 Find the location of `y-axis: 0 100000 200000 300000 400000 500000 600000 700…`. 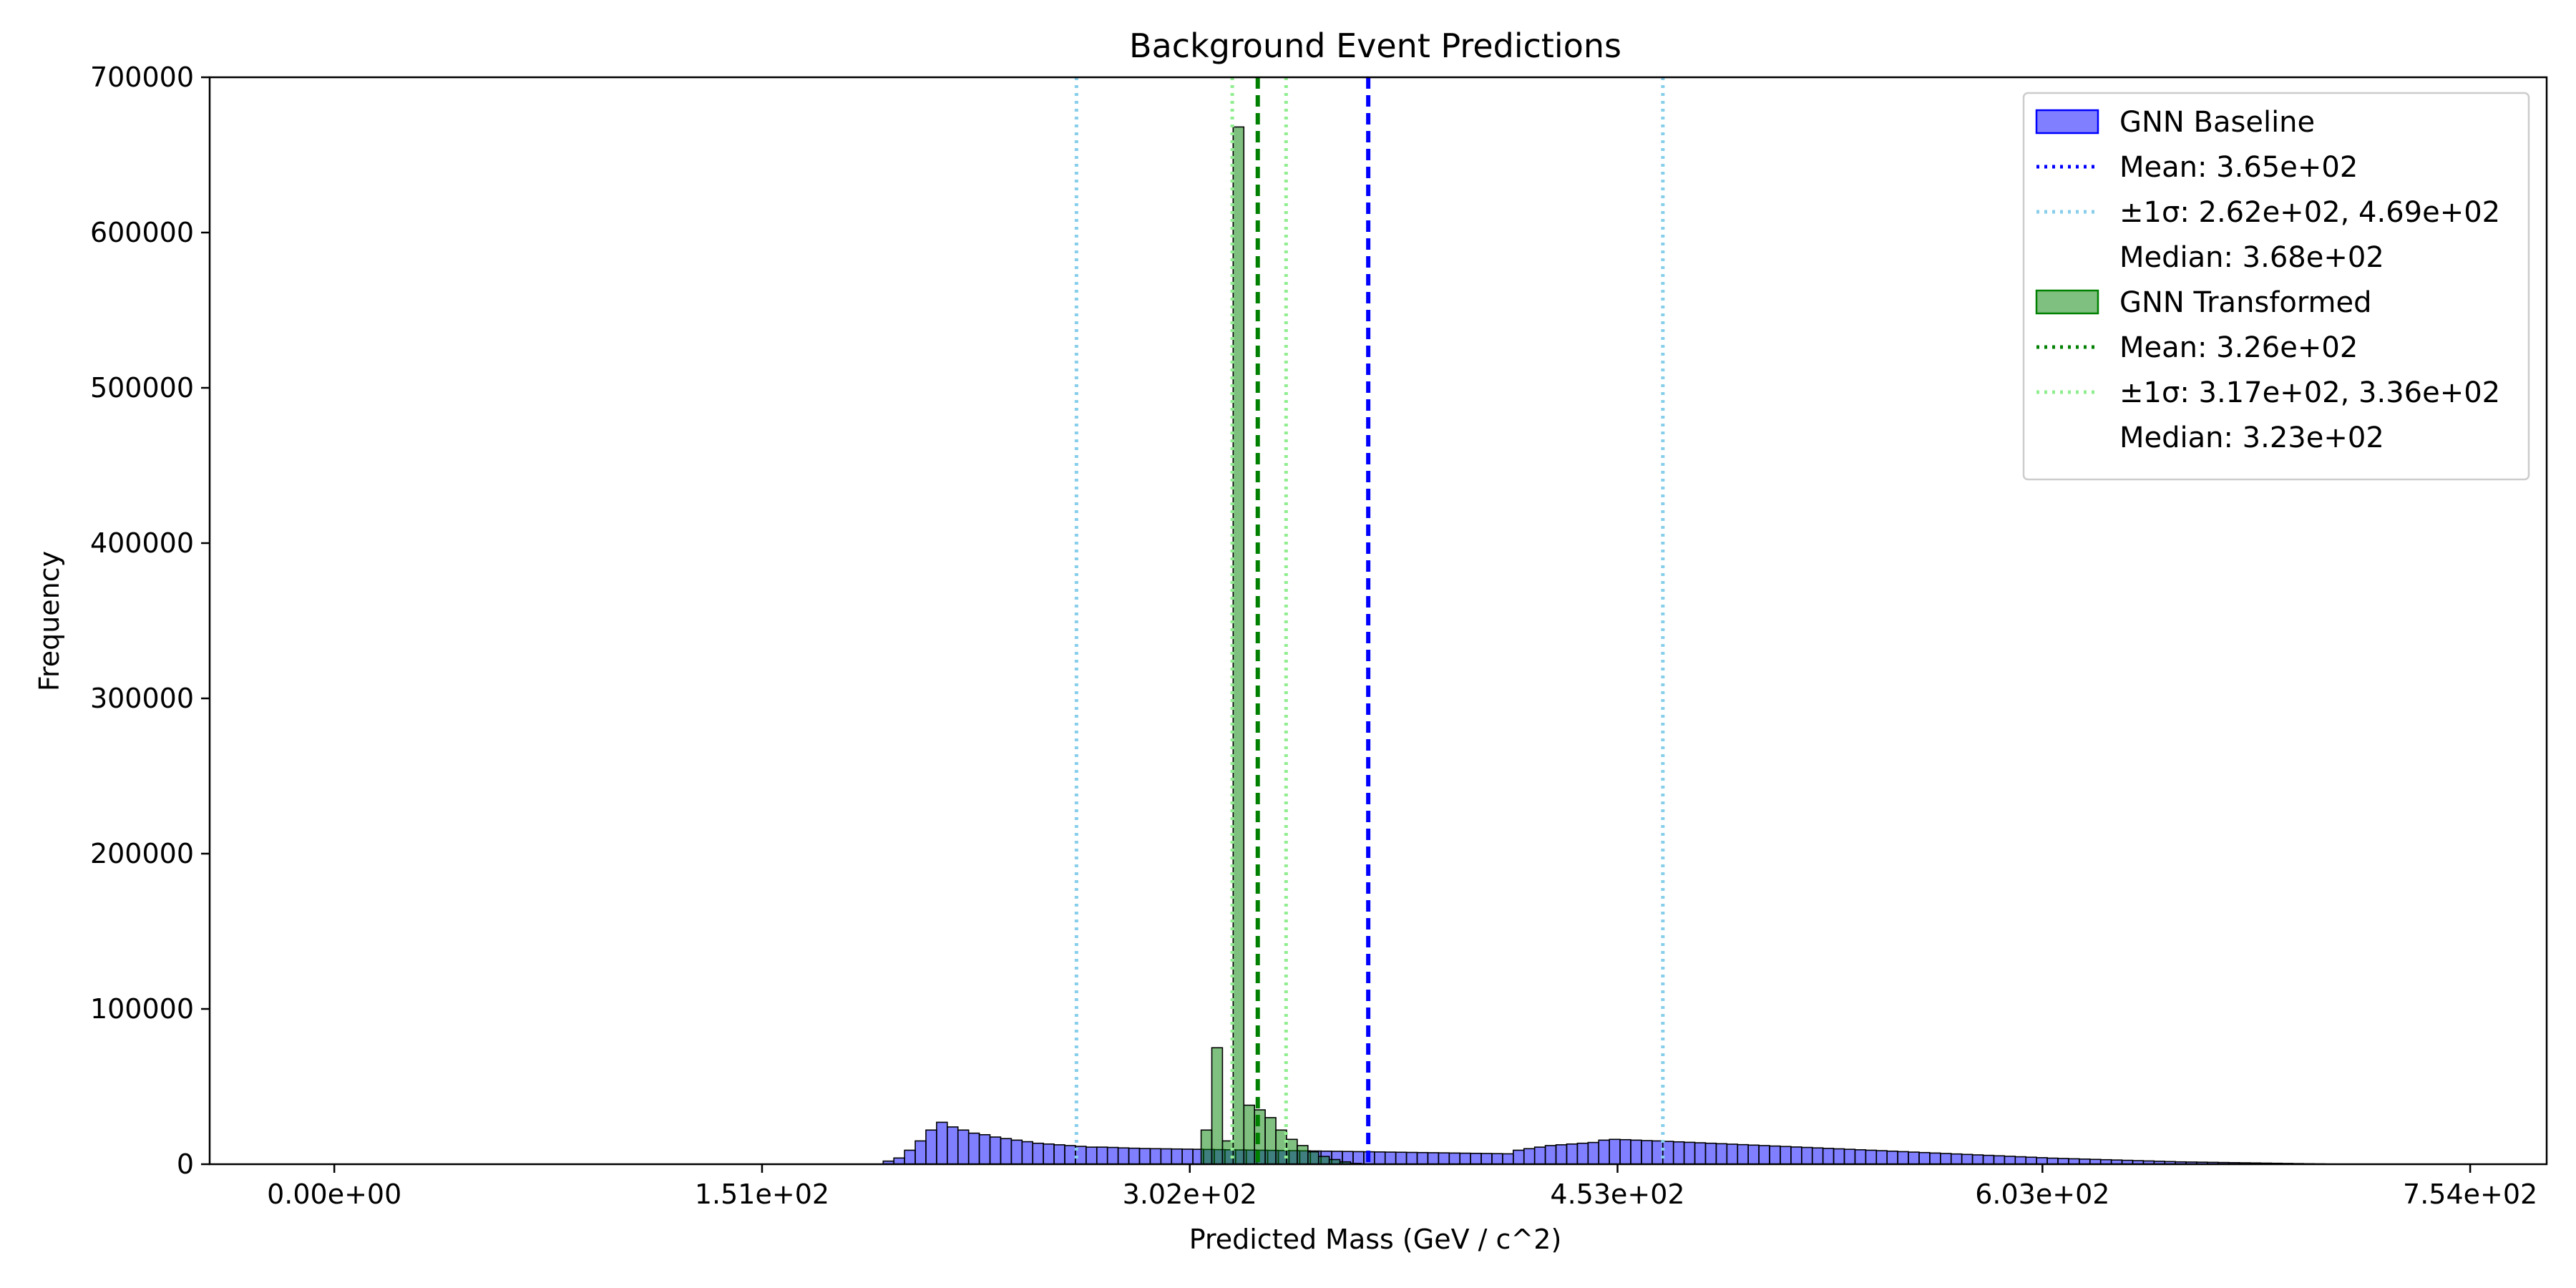

y-axis: 0 100000 200000 300000 400000 500000 600000 700… is located at coordinates (150, 621).